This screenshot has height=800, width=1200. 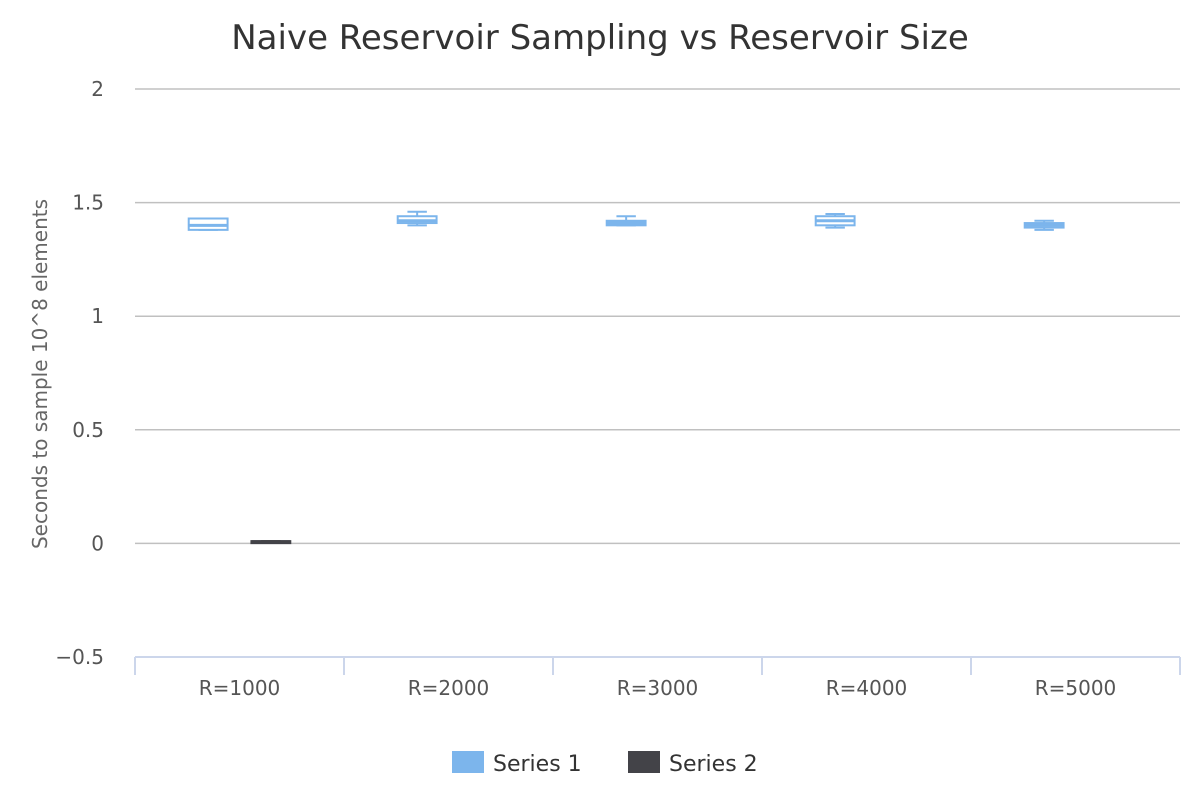 What do you see at coordinates (713, 764) in the screenshot?
I see `legend-label: Series 2` at bounding box center [713, 764].